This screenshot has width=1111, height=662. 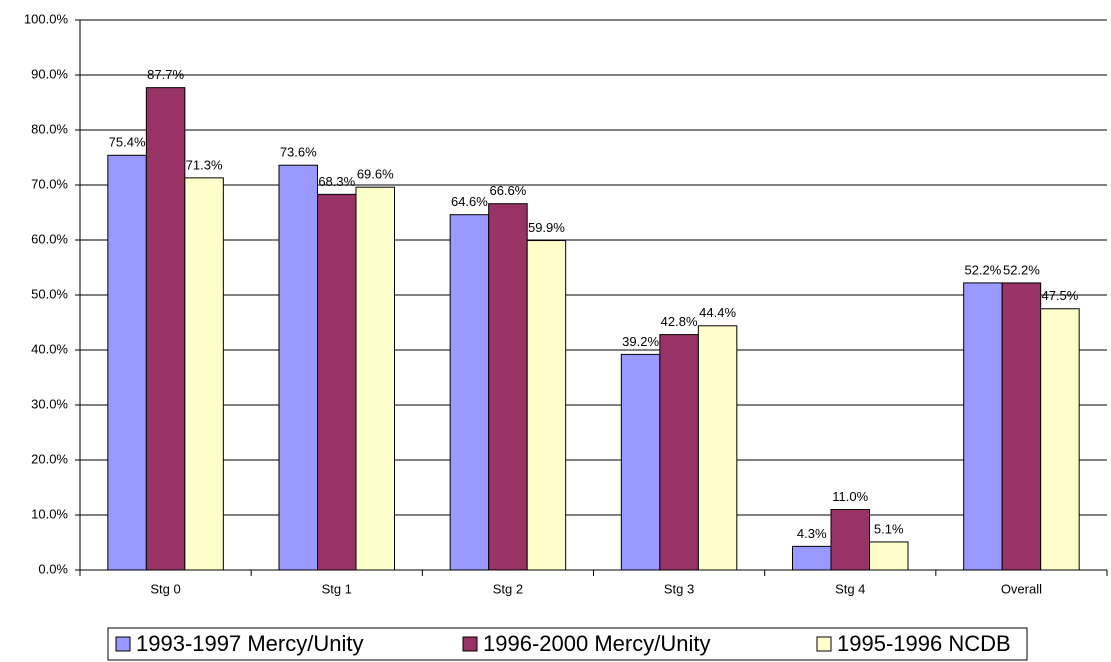 What do you see at coordinates (49, 73) in the screenshot?
I see `y-tick-label: 90.0%` at bounding box center [49, 73].